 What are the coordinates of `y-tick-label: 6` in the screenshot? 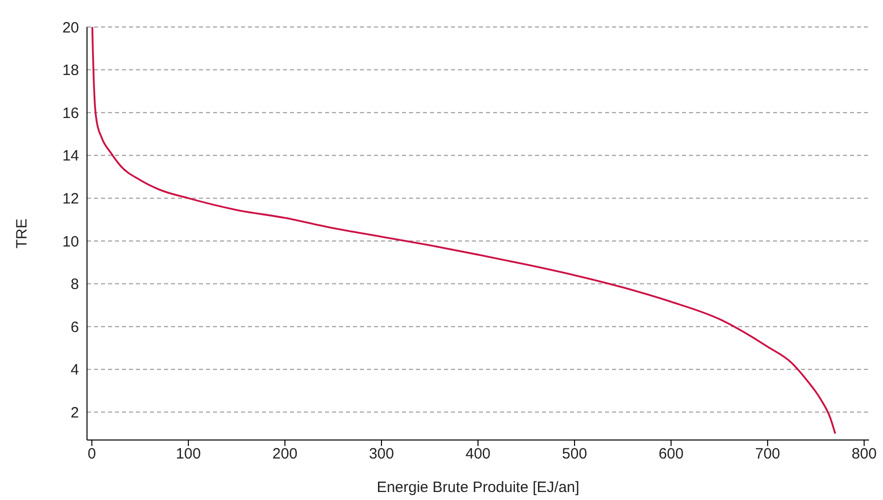 It's located at (74, 327).